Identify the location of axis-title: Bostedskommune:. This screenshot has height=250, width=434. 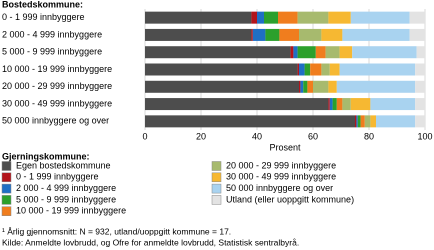
(42, 4).